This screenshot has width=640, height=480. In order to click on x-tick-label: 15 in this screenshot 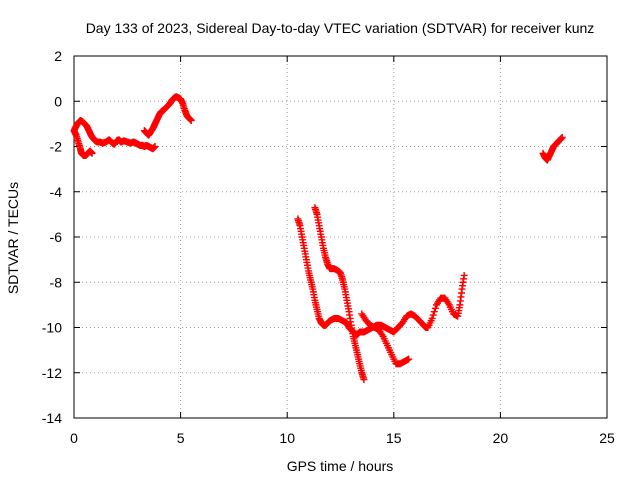, I will do `click(394, 438)`.